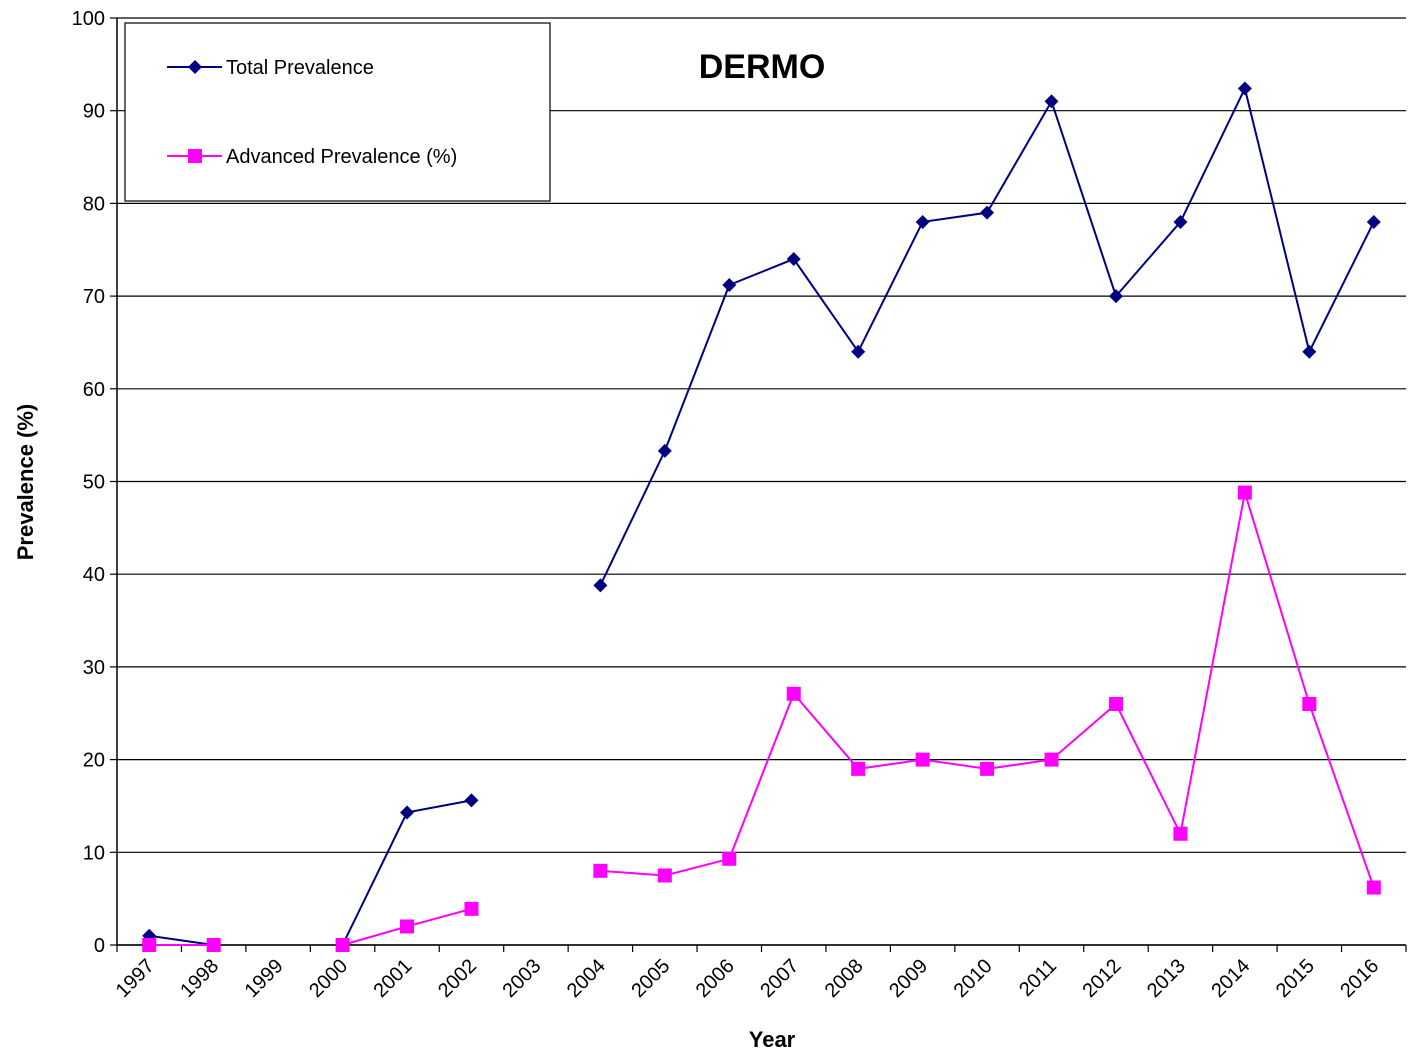 The image size is (1410, 1055). What do you see at coordinates (341, 157) in the screenshot?
I see `legend-label: Advanced Prevalence (%)` at bounding box center [341, 157].